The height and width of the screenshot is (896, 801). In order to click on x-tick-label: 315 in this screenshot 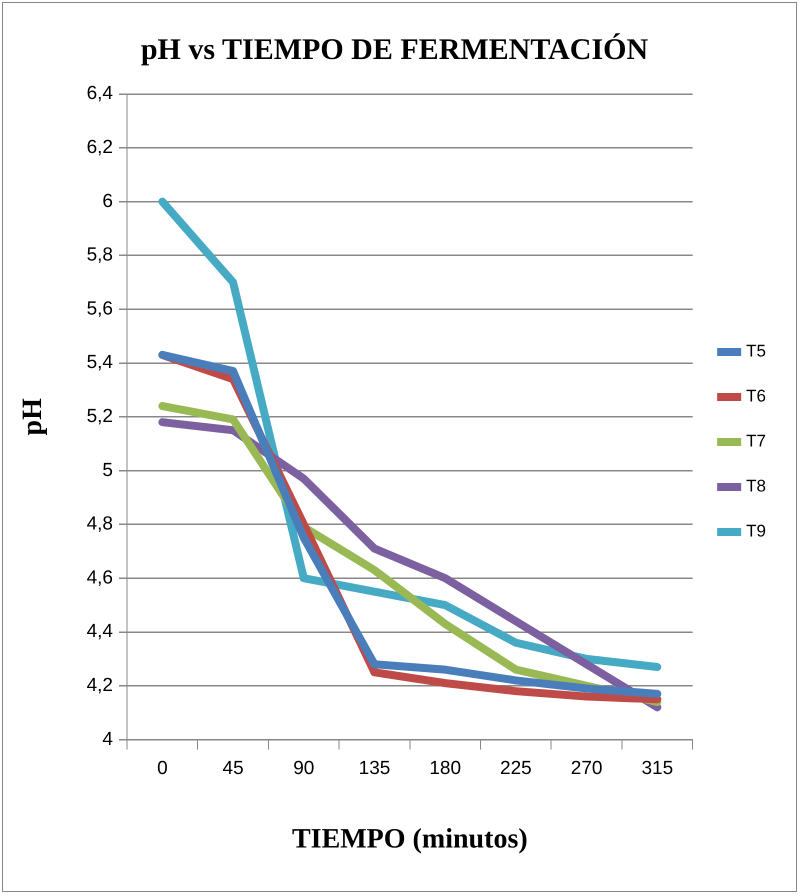, I will do `click(657, 769)`.